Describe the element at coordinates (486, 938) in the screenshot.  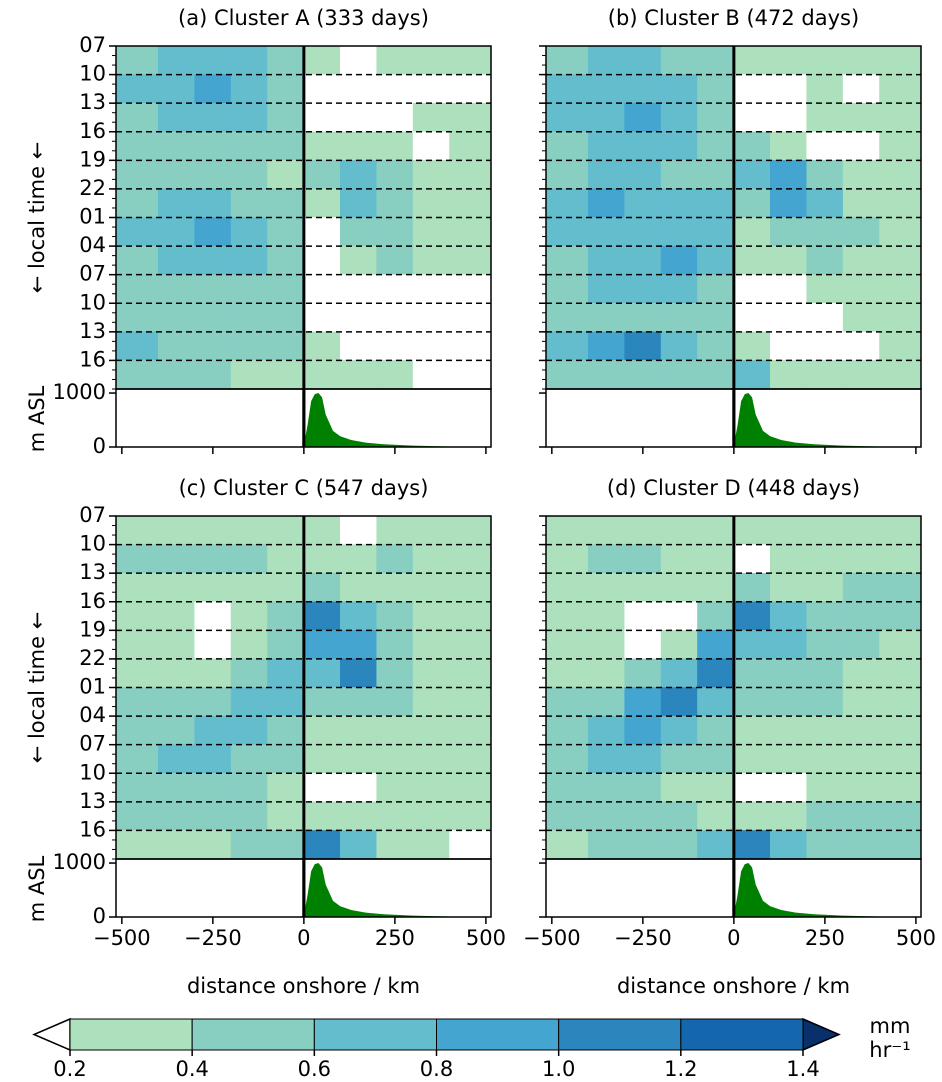
I see `x-tick-label: 500` at that location.